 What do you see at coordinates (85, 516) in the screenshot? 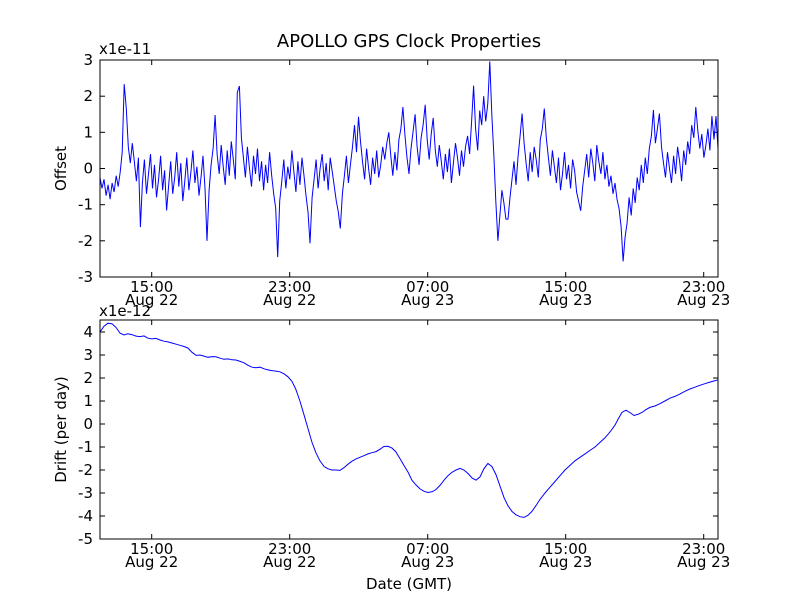
I see `y-tick-label: -4` at bounding box center [85, 516].